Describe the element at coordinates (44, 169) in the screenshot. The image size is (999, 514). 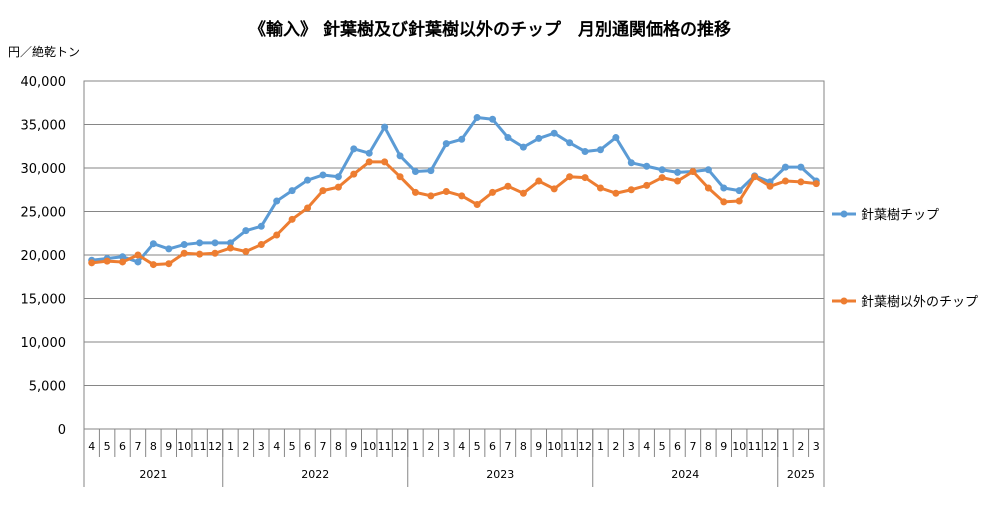
I see `y-tick-label: 30,000` at that location.